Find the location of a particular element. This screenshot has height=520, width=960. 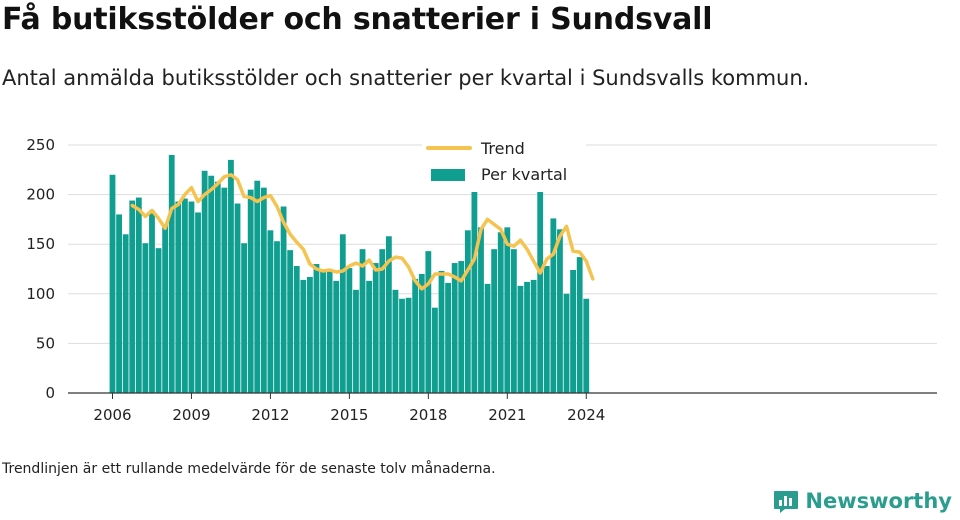

x-tick-label: 2018 is located at coordinates (428, 415).